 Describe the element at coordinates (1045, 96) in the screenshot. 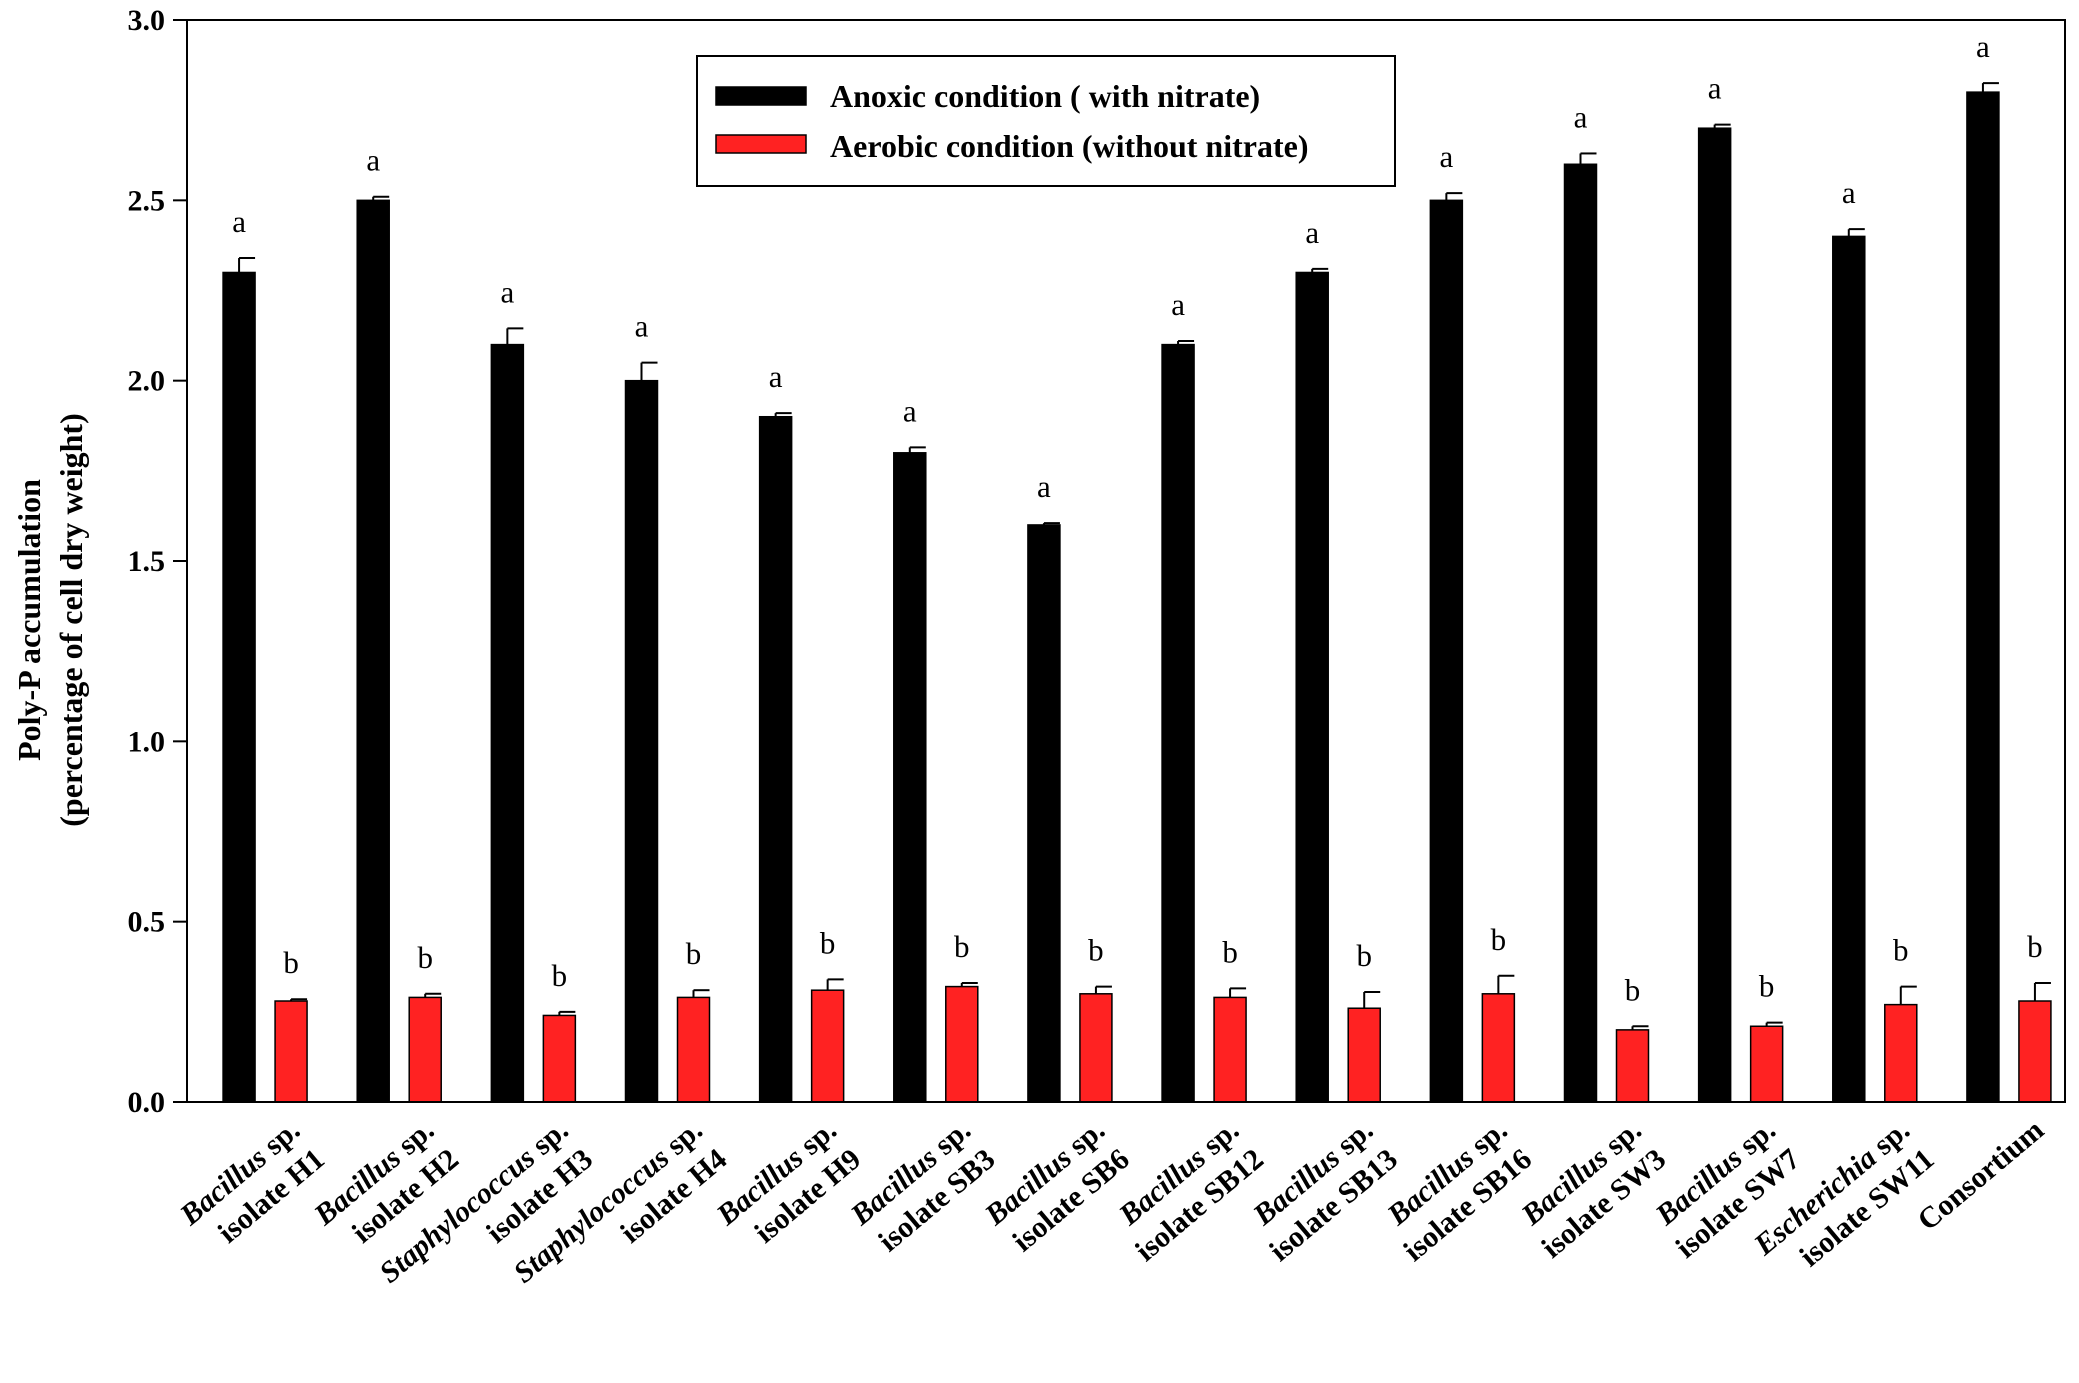

I see `legend-label-anoxic: Anoxic condition ( with nitrate)` at that location.